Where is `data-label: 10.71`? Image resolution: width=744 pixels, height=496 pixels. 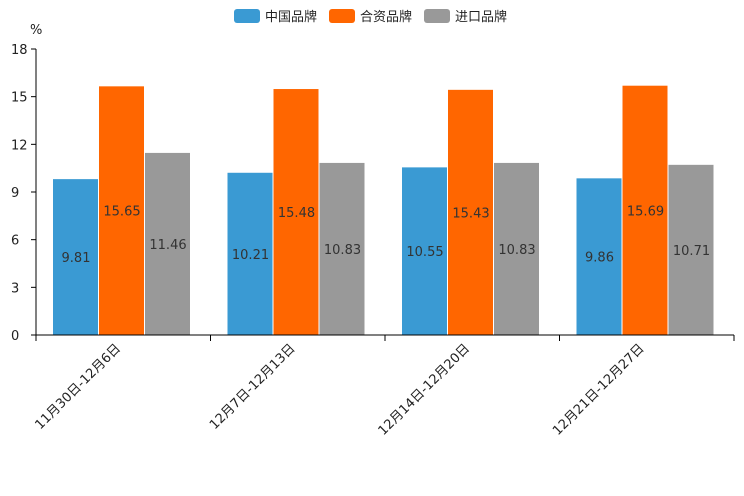 data-label: 10.71 is located at coordinates (691, 251).